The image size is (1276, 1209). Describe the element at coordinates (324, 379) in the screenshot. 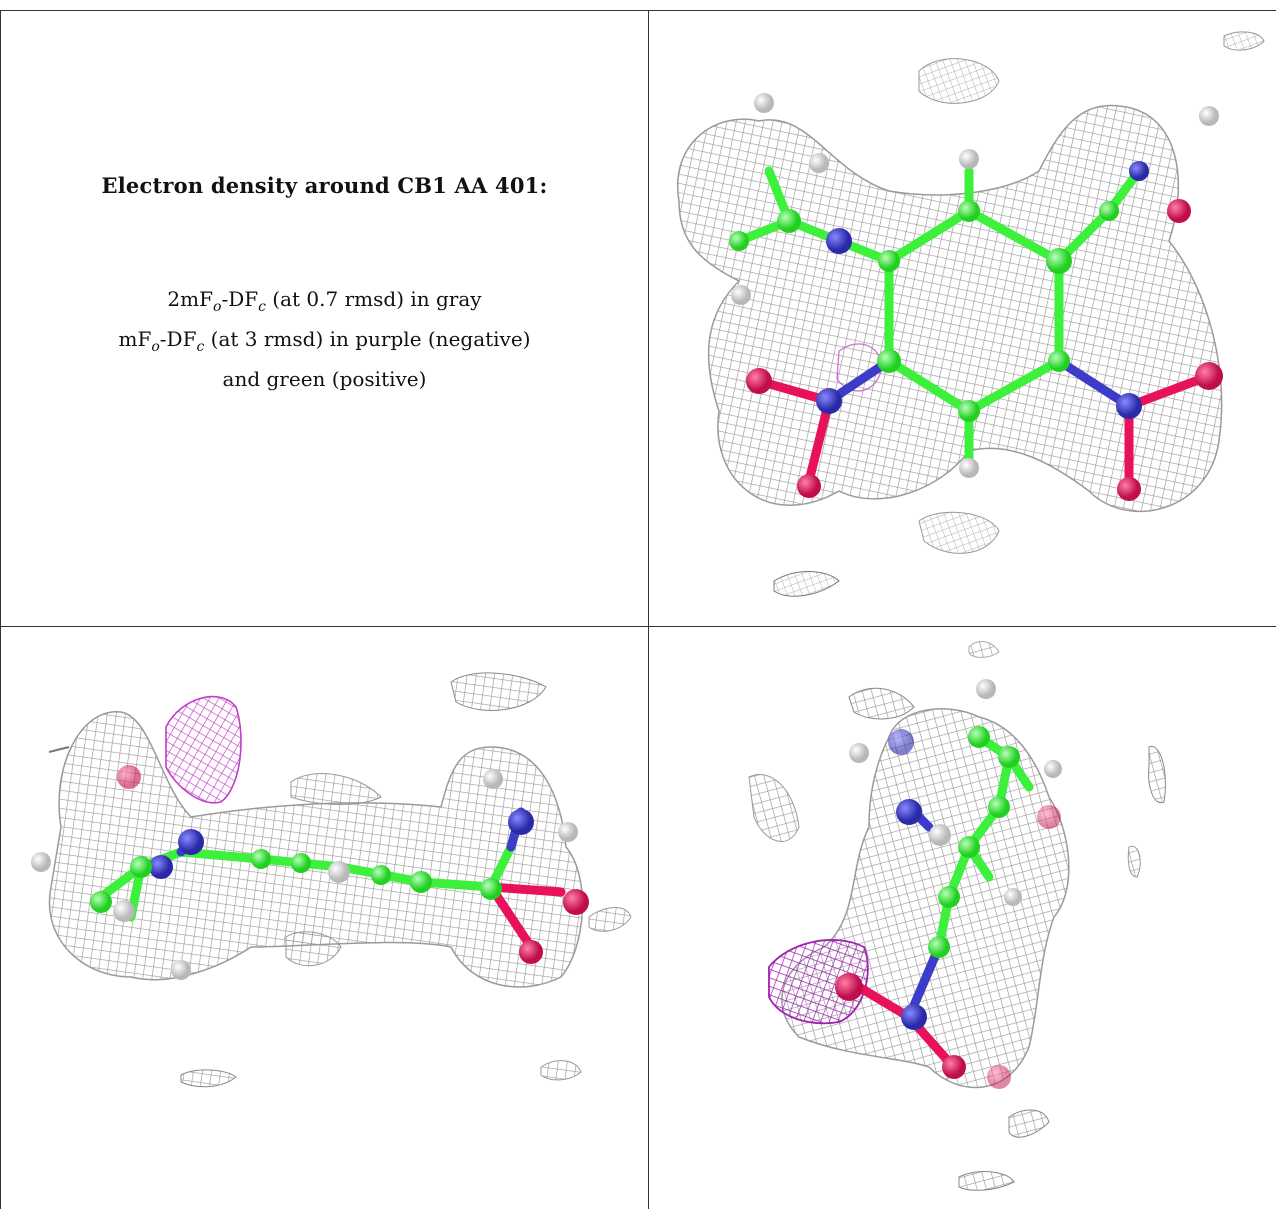

I see `legend-line-green: and green (positive)` at that location.